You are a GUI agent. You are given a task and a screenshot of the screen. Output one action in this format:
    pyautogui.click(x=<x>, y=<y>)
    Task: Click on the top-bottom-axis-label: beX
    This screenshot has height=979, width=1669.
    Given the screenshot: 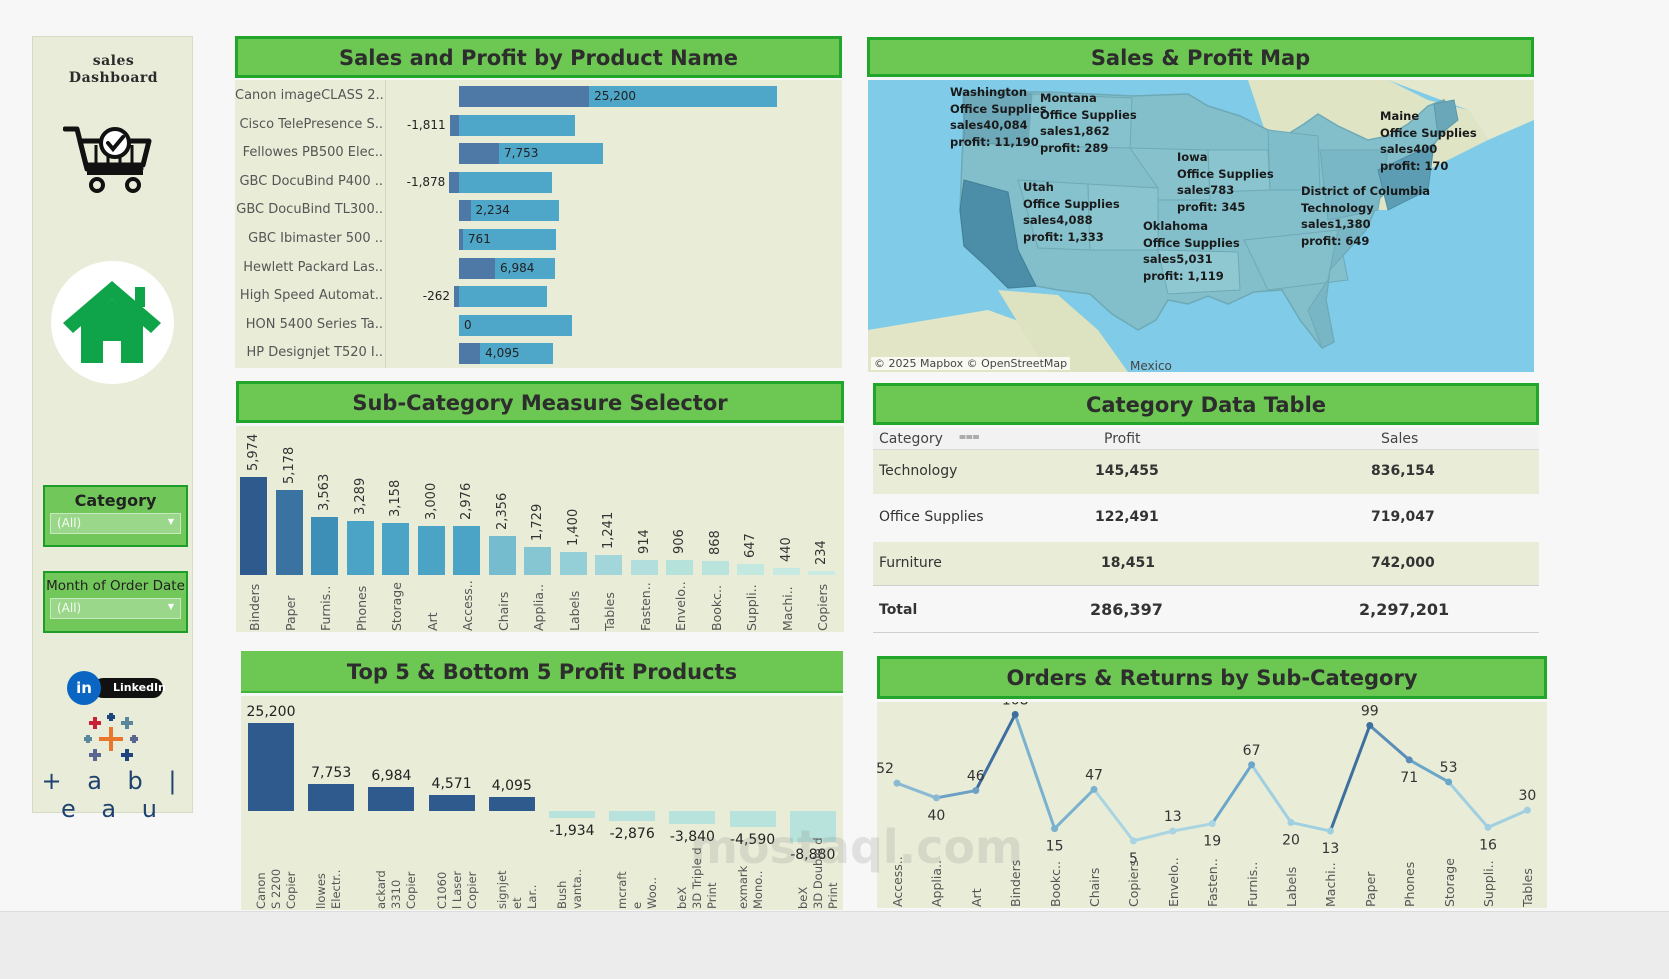 What is the action you would take?
    pyautogui.click(x=802, y=897)
    